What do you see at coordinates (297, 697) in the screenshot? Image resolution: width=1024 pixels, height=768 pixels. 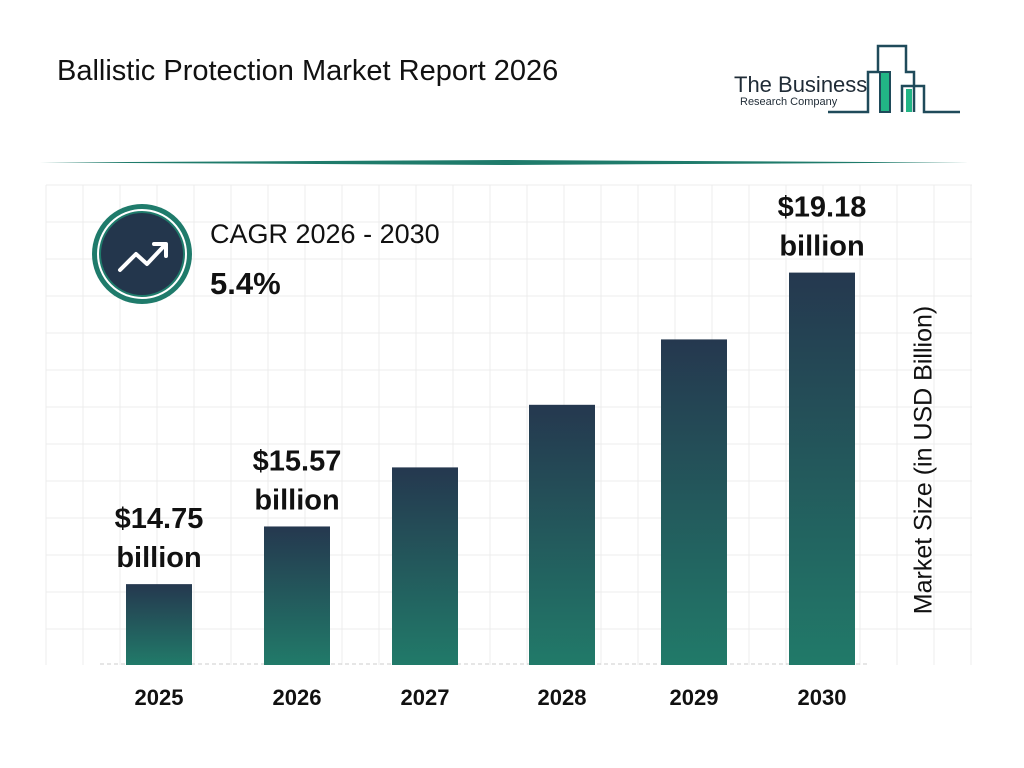 I see `x-tick-label: 2026` at bounding box center [297, 697].